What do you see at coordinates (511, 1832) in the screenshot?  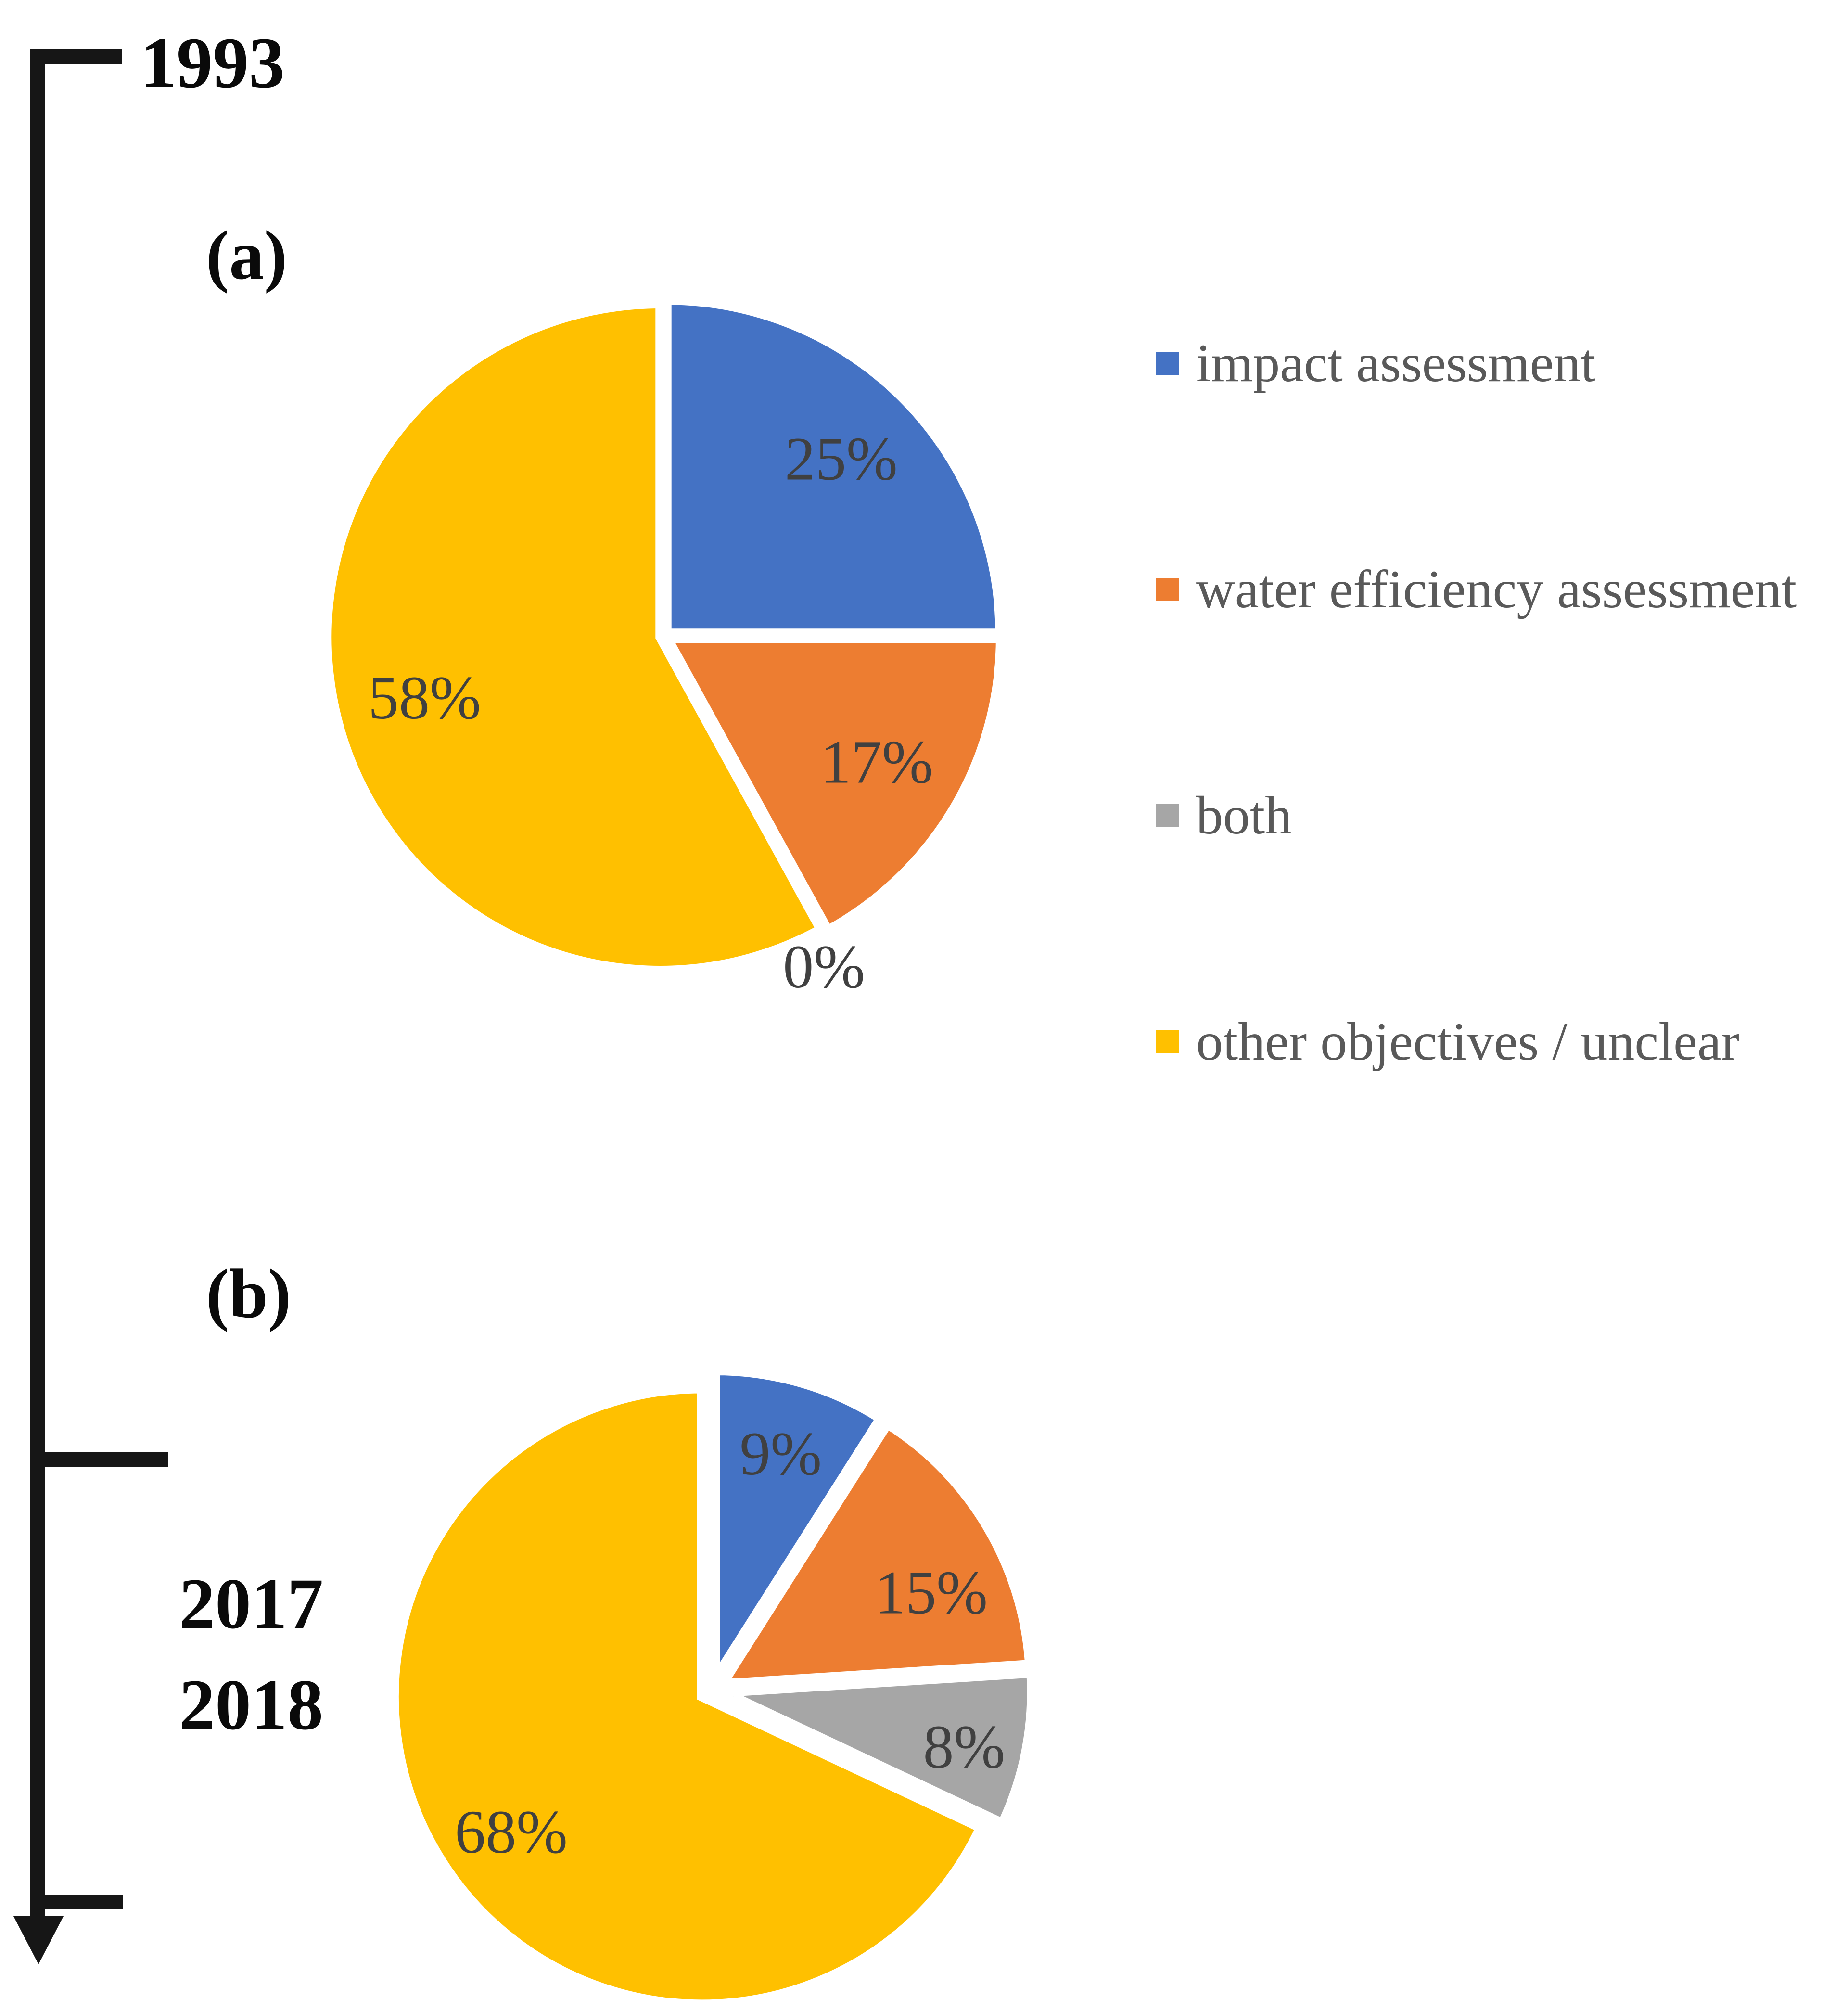 I see `pie-b-percent-label-68pct: 68%` at bounding box center [511, 1832].